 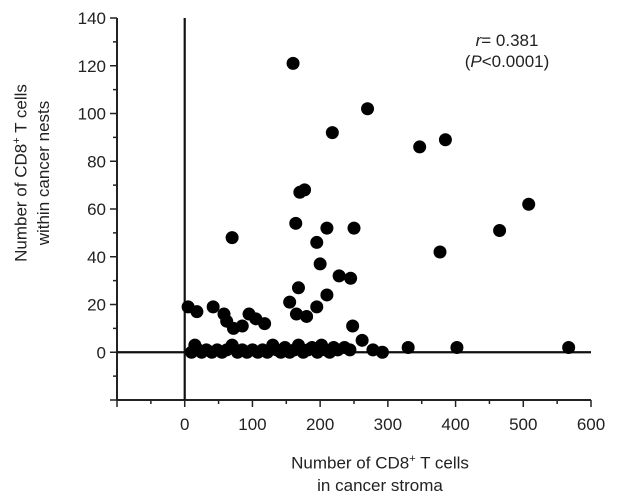 What do you see at coordinates (478, 40) in the screenshot?
I see `r-symbol: r` at bounding box center [478, 40].